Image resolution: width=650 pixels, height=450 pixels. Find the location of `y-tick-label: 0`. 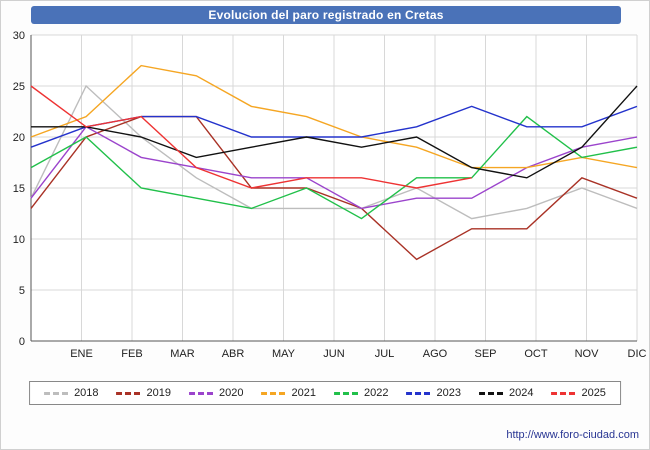

y-tick-label: 0 is located at coordinates (22, 342).